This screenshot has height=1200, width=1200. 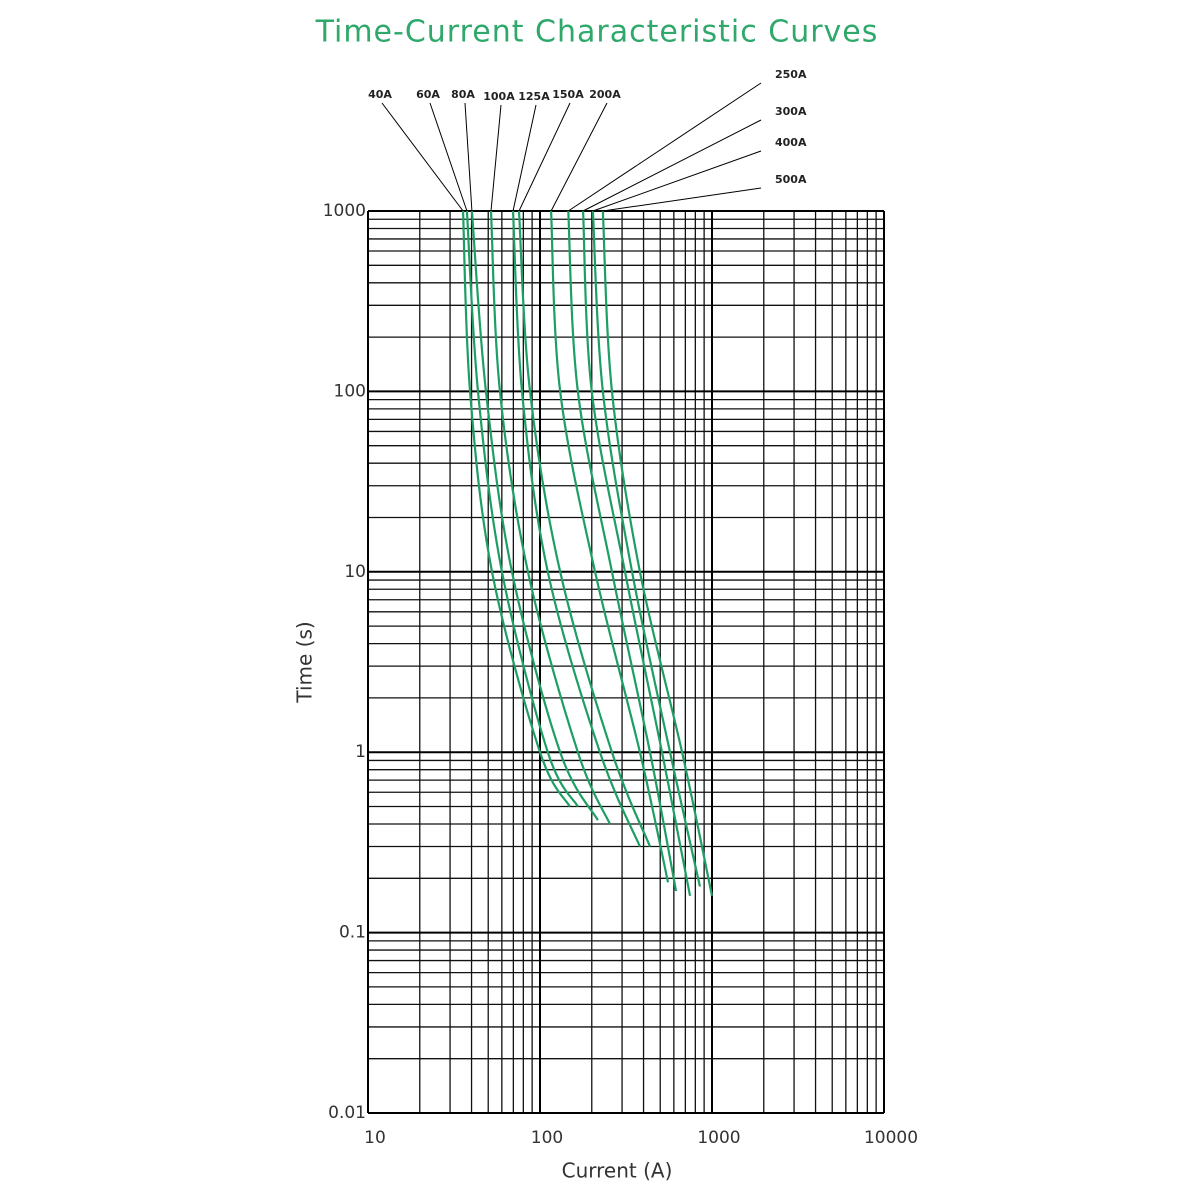 What do you see at coordinates (344, 211) in the screenshot?
I see `y-tick-label: 1000` at bounding box center [344, 211].